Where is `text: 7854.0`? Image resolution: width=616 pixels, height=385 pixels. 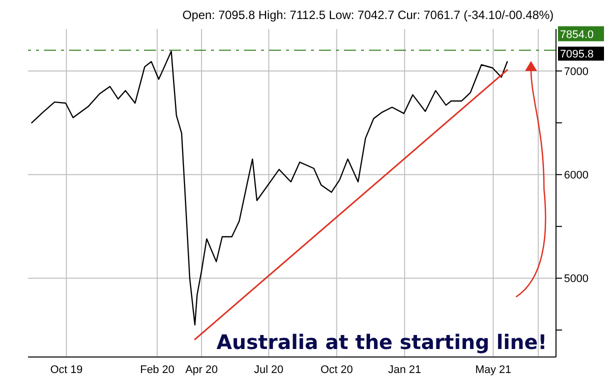 text: 7854.0 is located at coordinates (577, 35).